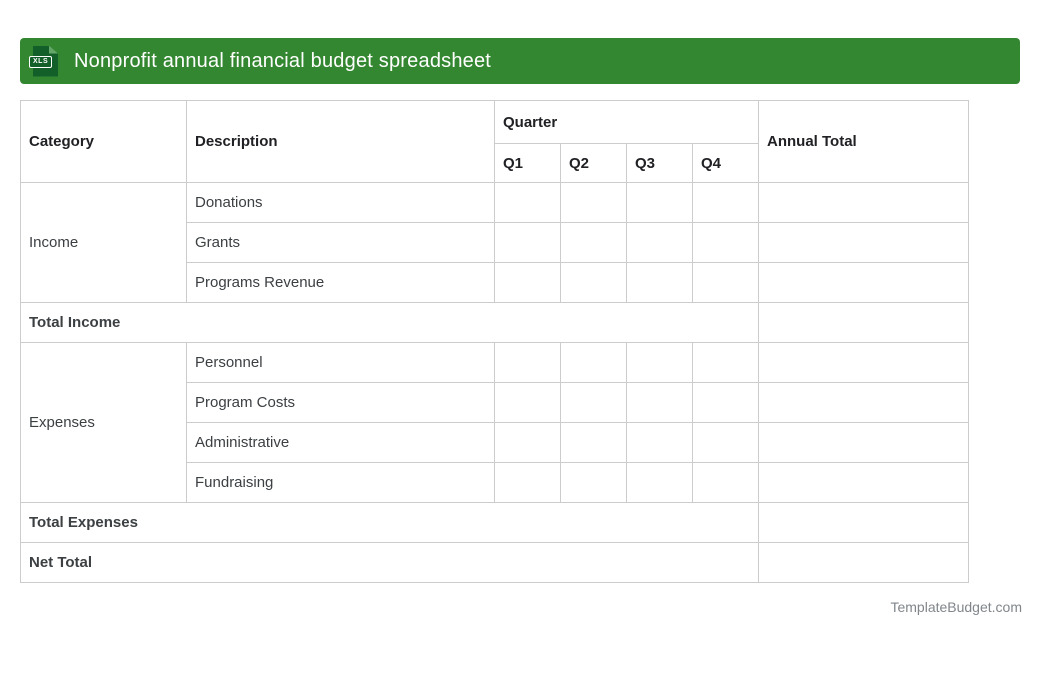 Image resolution: width=1040 pixels, height=678 pixels. I want to click on description-cell: Fundraising, so click(340, 482).